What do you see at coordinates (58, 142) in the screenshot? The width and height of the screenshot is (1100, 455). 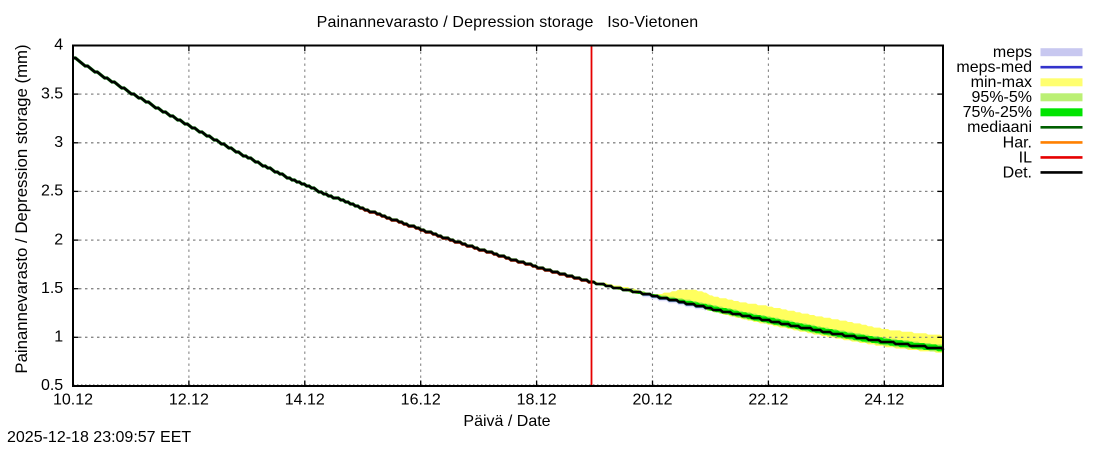 I see `svg-text: 3` at bounding box center [58, 142].